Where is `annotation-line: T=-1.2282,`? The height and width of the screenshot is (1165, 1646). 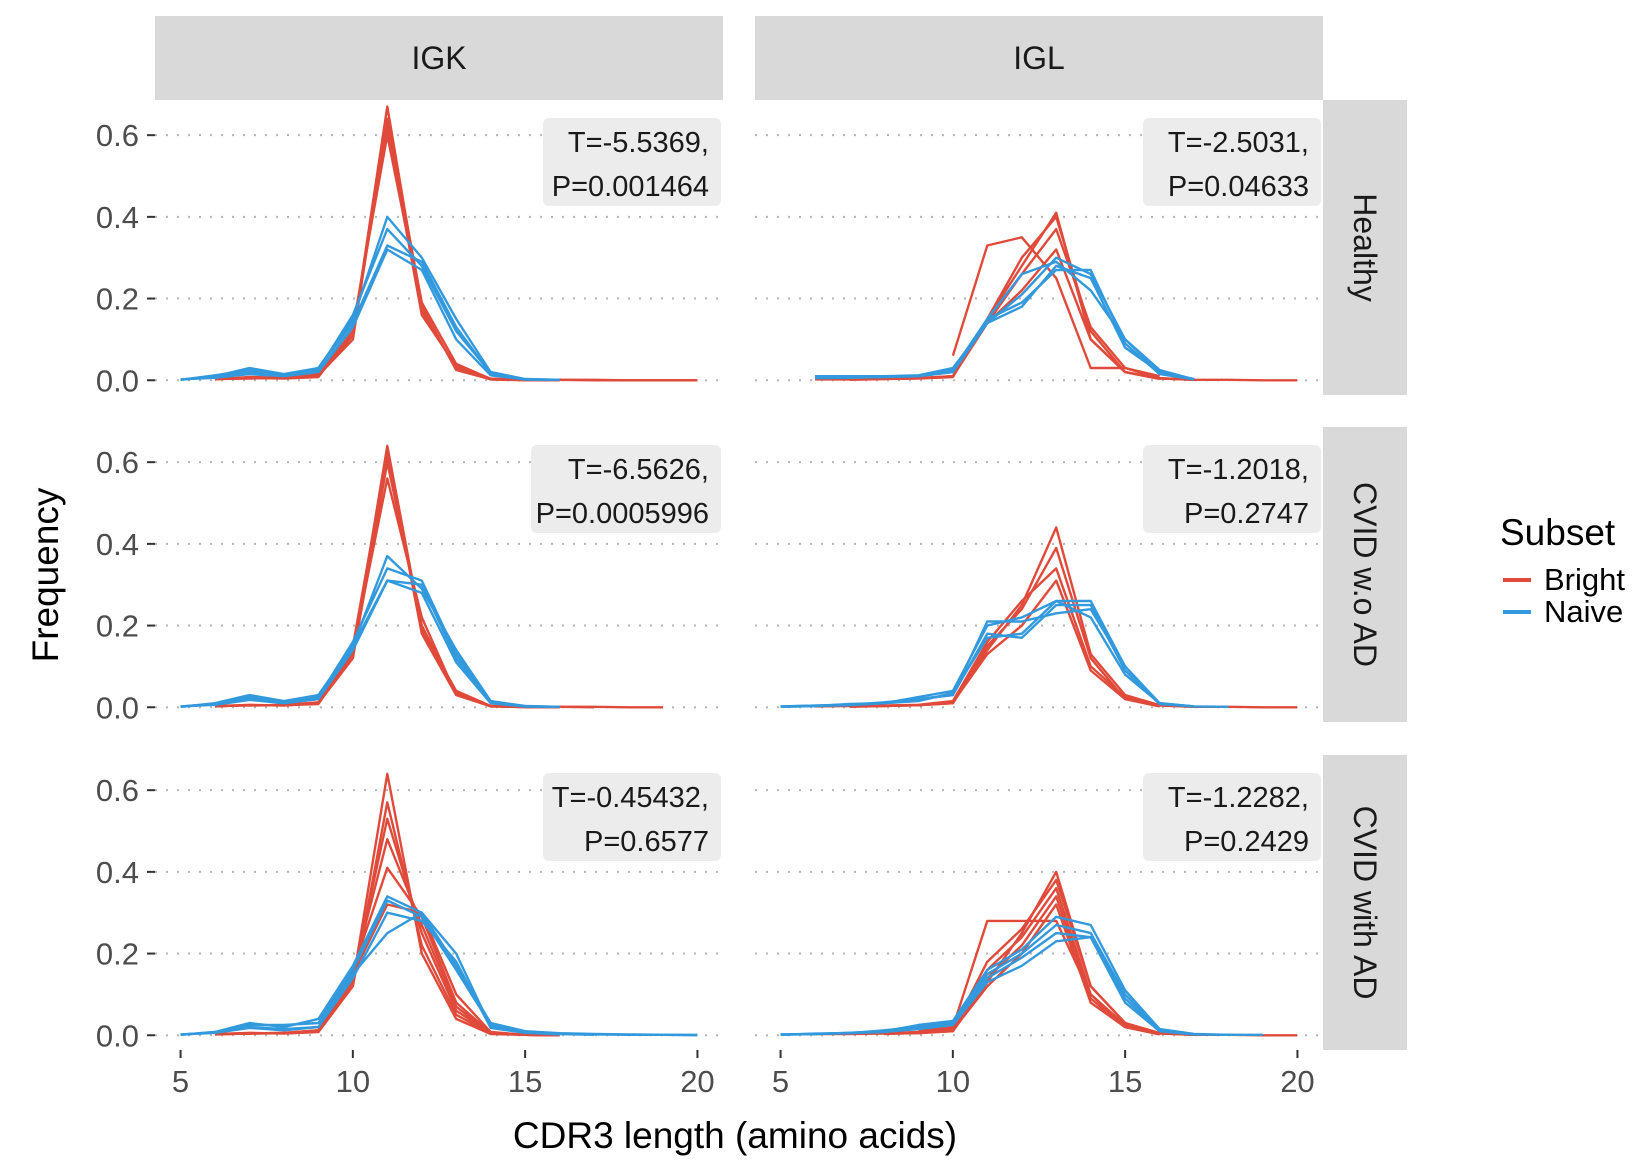 annotation-line: T=-1.2282, is located at coordinates (1238, 798).